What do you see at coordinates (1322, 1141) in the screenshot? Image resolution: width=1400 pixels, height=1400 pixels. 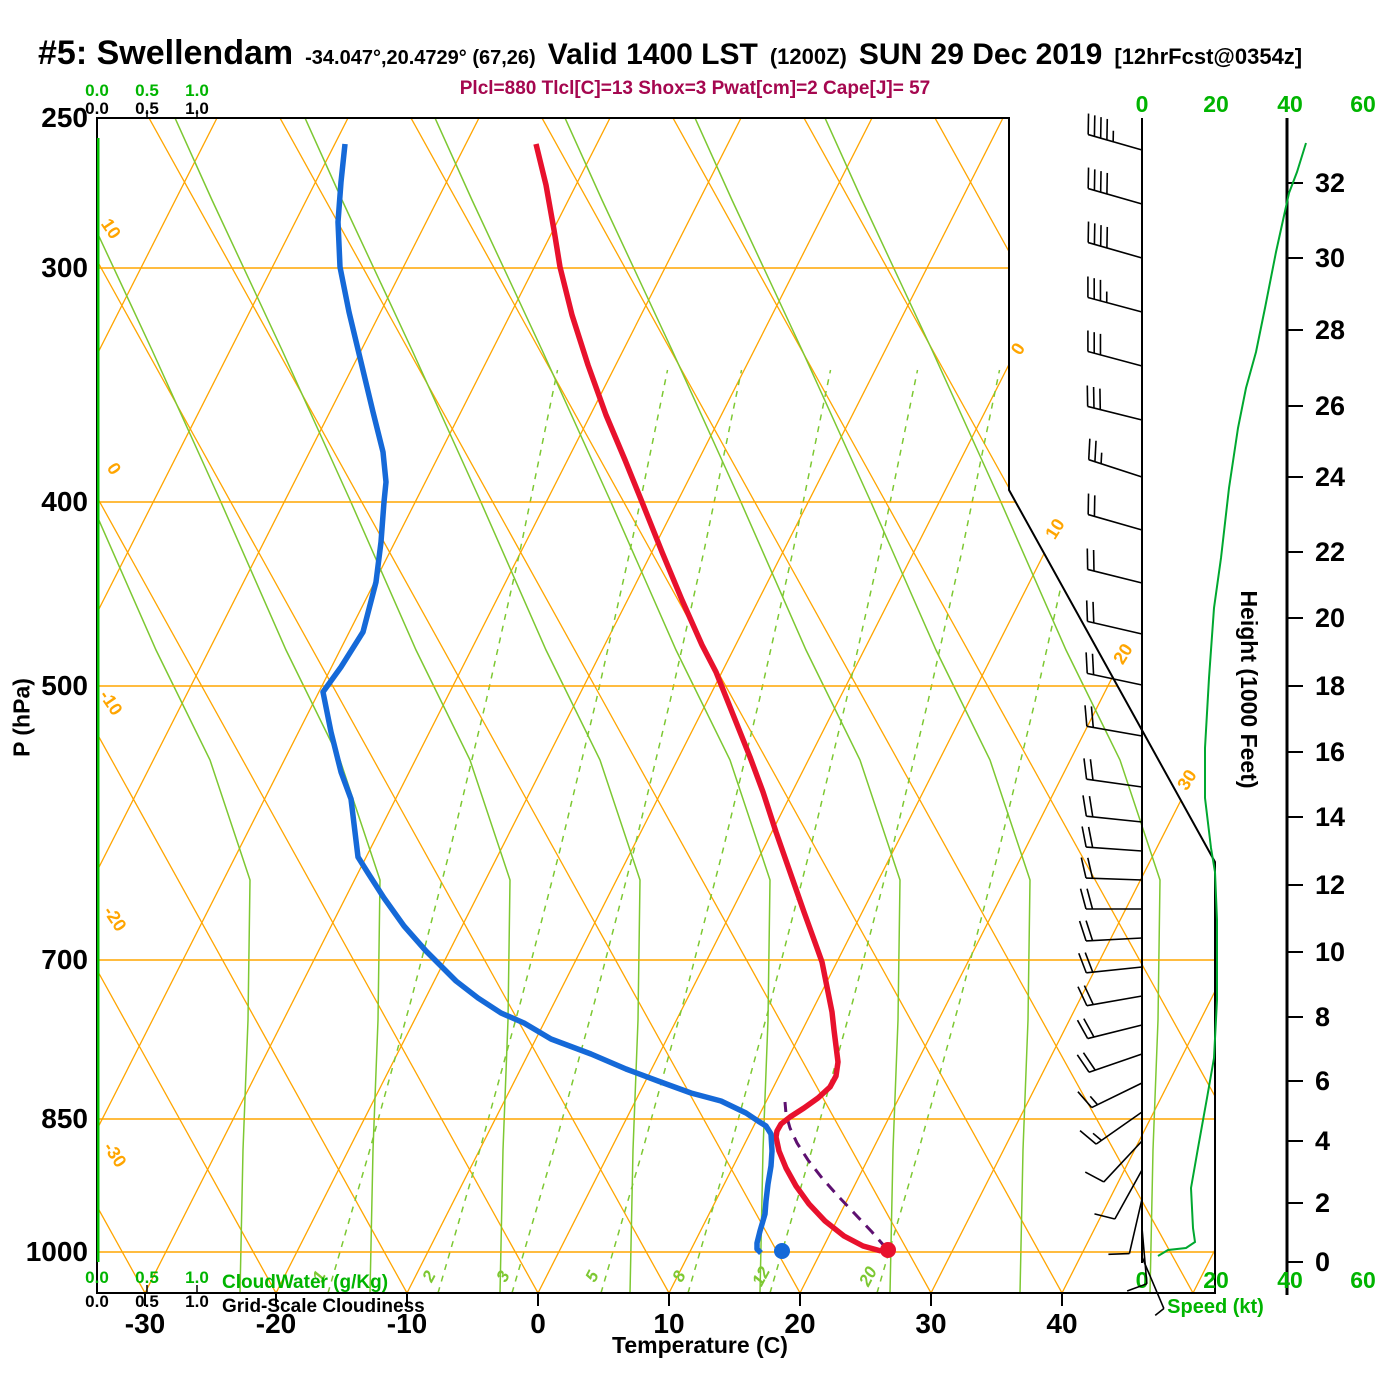 I see `svg-text: 4` at bounding box center [1322, 1141].